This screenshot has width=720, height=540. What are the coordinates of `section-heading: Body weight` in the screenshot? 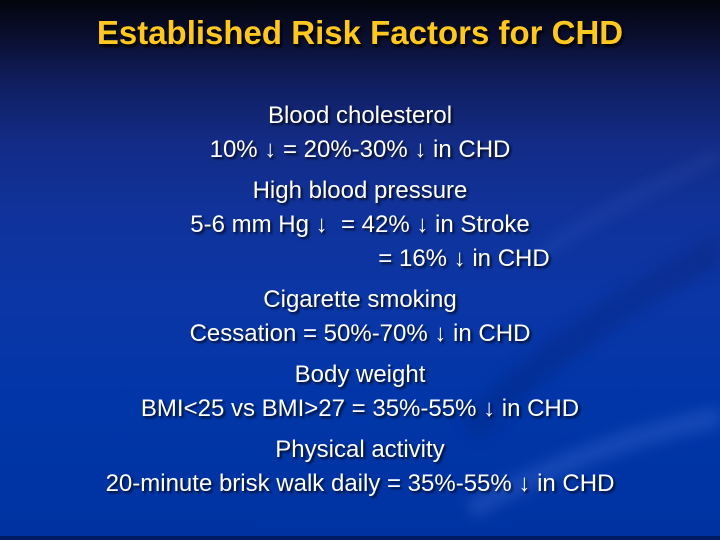 It's located at (360, 374).